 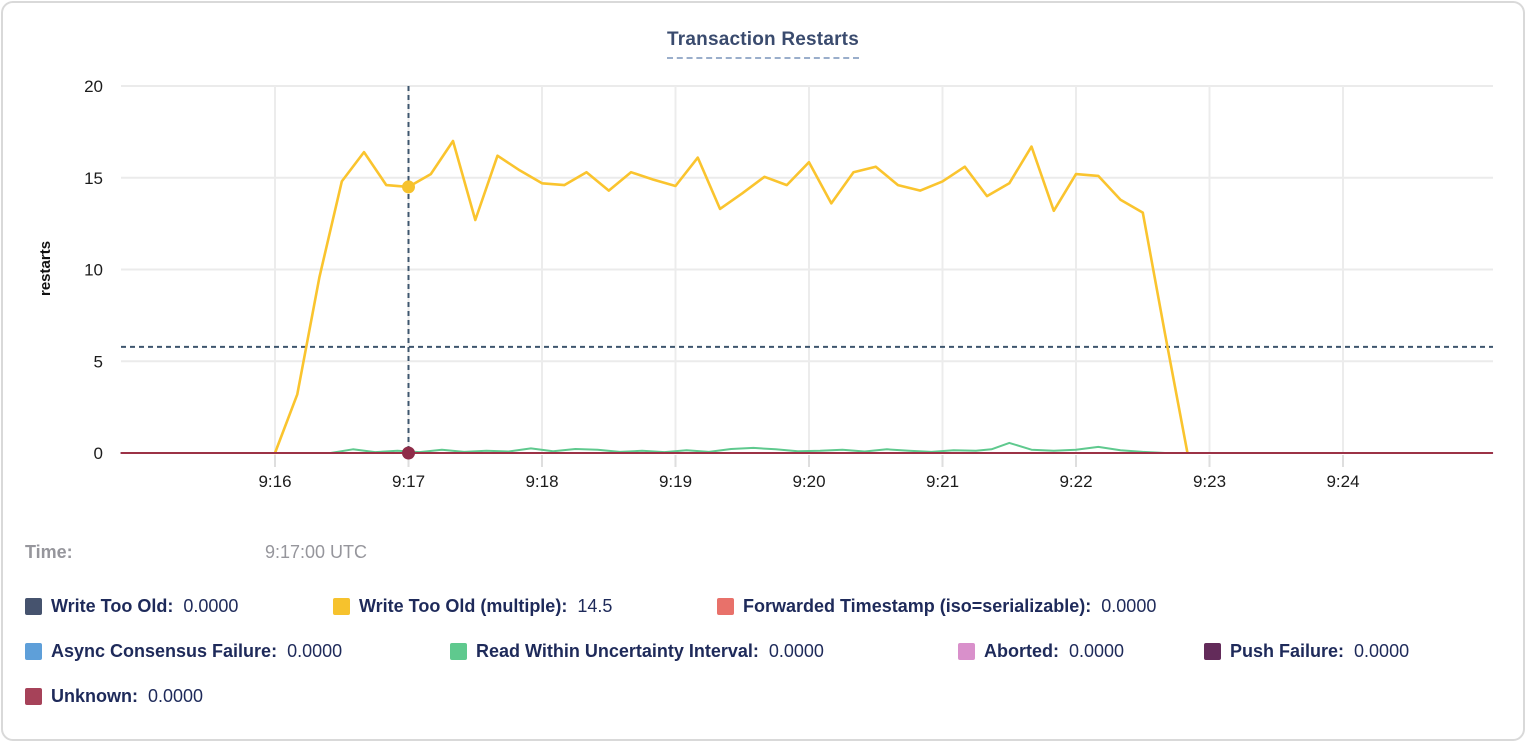 I want to click on x-tick-label: 9:17, so click(x=408, y=481).